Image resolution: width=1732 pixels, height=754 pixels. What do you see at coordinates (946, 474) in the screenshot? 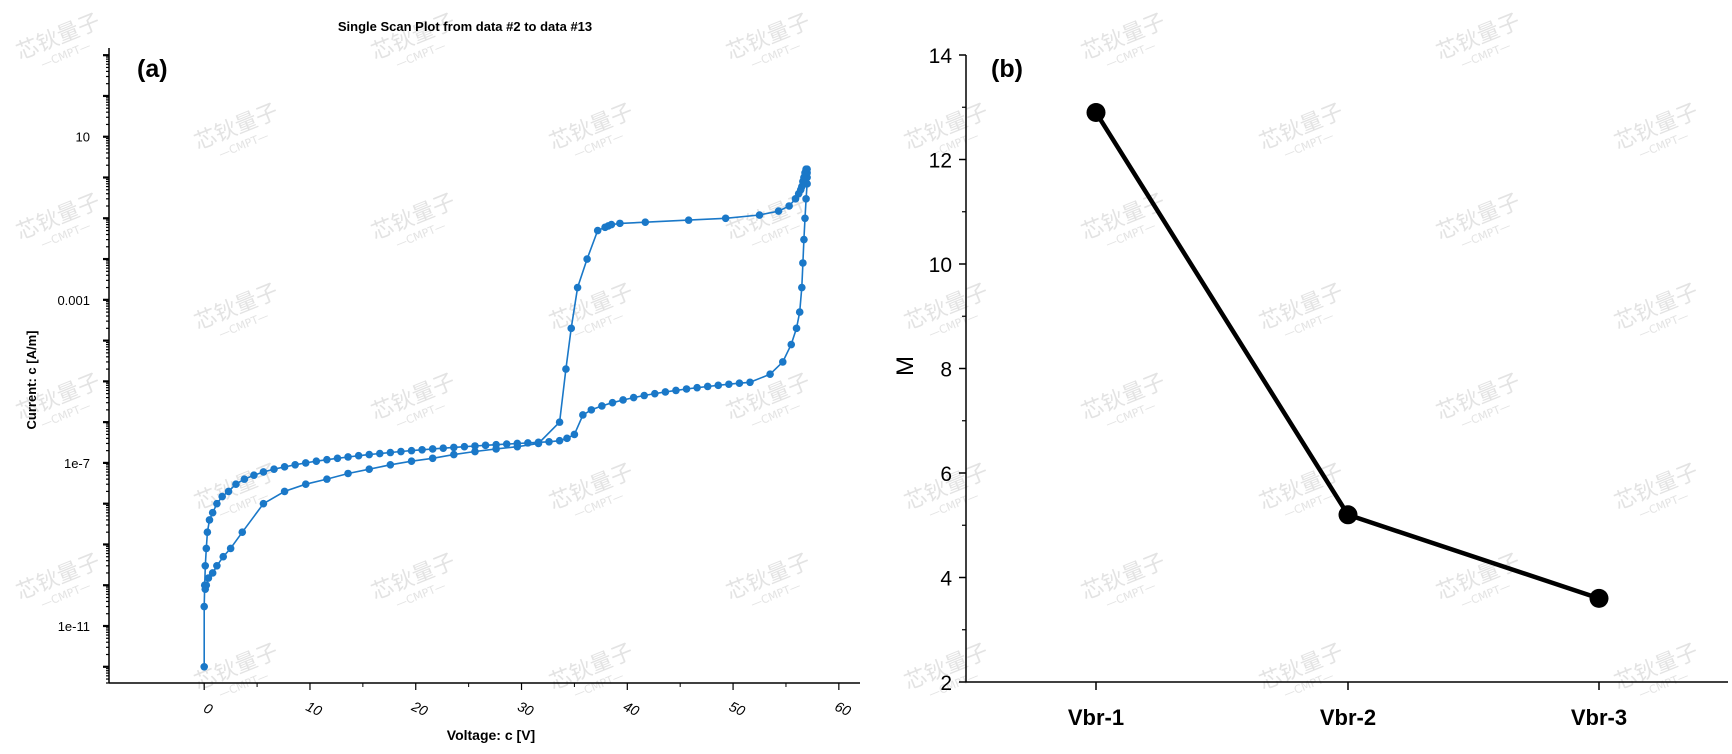
I see `y-tick-label: 6` at bounding box center [946, 474].